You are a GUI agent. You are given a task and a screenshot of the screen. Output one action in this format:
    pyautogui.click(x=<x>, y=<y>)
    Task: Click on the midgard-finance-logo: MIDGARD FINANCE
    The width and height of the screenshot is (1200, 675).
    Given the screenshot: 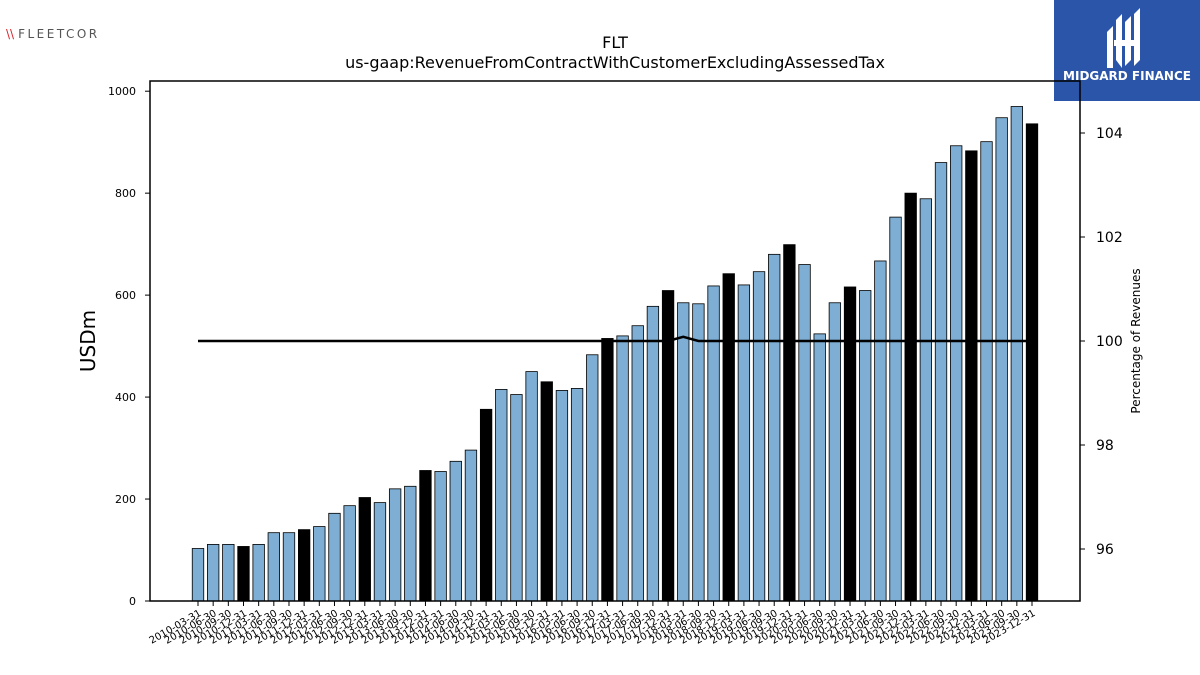 What is the action you would take?
    pyautogui.click(x=1127, y=50)
    